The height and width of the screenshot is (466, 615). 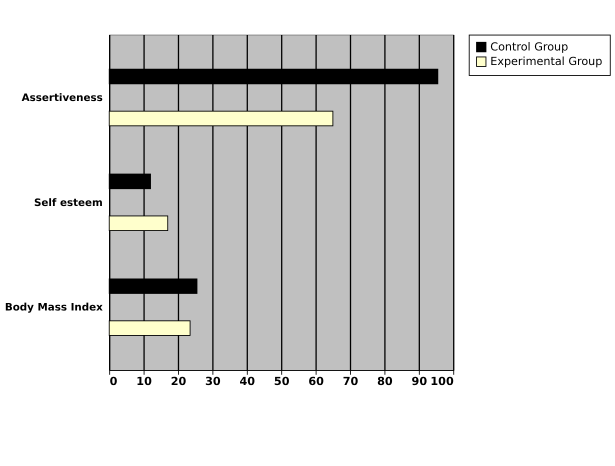 I want to click on x-tick-label: 10, so click(x=144, y=381).